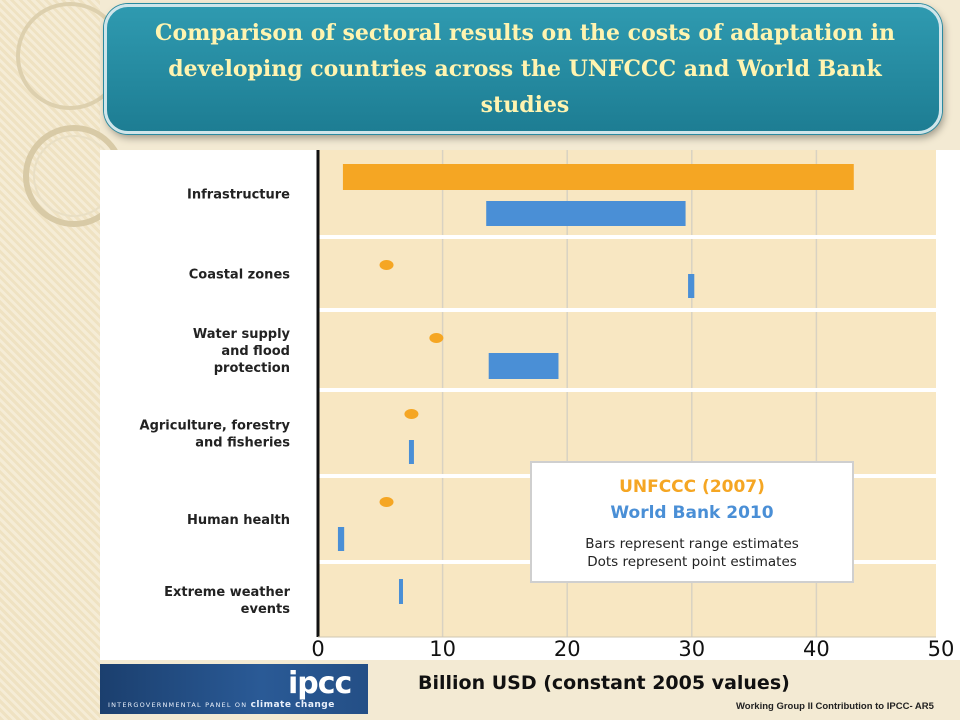 This screenshot has width=960, height=720. What do you see at coordinates (567, 648) in the screenshot?
I see `x-tick-label: 20` at bounding box center [567, 648].